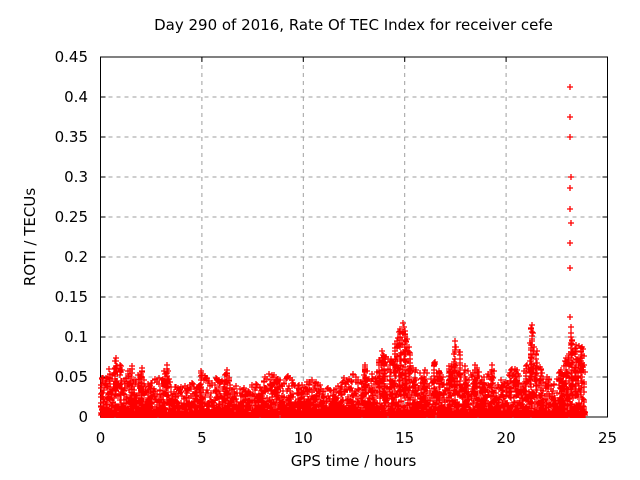 The height and width of the screenshot is (480, 640). I want to click on y-axis-label: ROTI / TECUs, so click(30, 237).